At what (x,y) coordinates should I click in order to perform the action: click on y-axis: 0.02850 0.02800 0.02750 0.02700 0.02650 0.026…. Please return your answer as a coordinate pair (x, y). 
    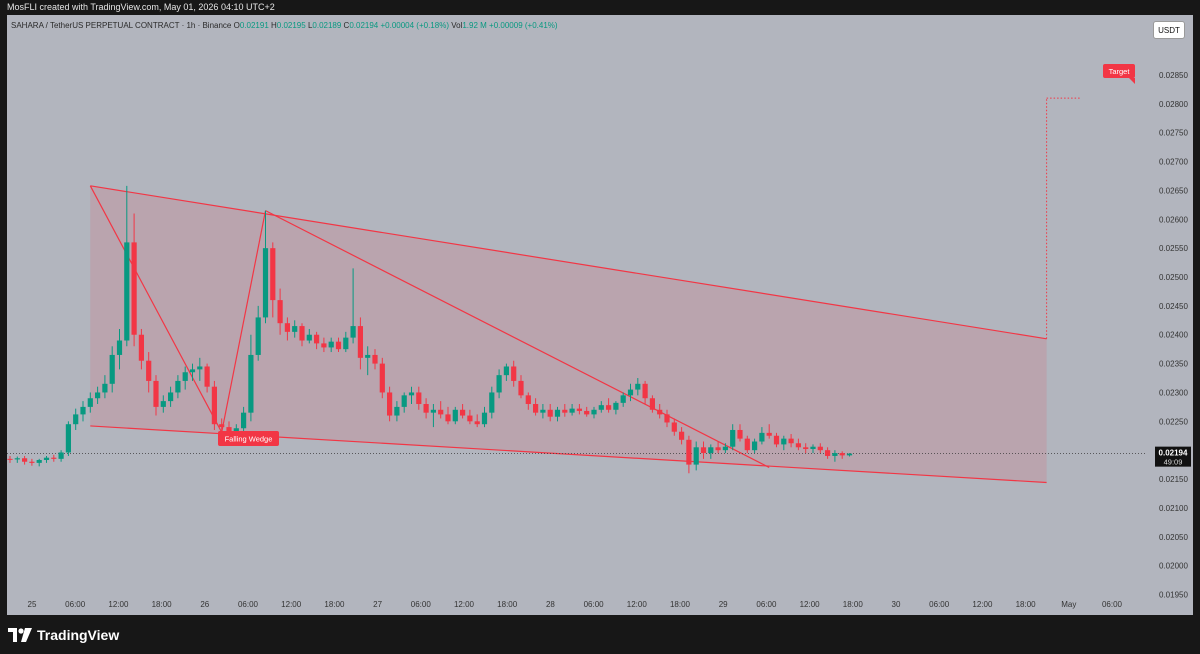
    Looking at the image, I should click on (1173, 335).